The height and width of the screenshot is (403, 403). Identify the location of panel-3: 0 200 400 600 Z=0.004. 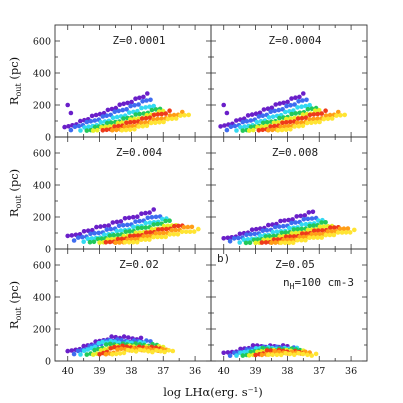
(122, 196).